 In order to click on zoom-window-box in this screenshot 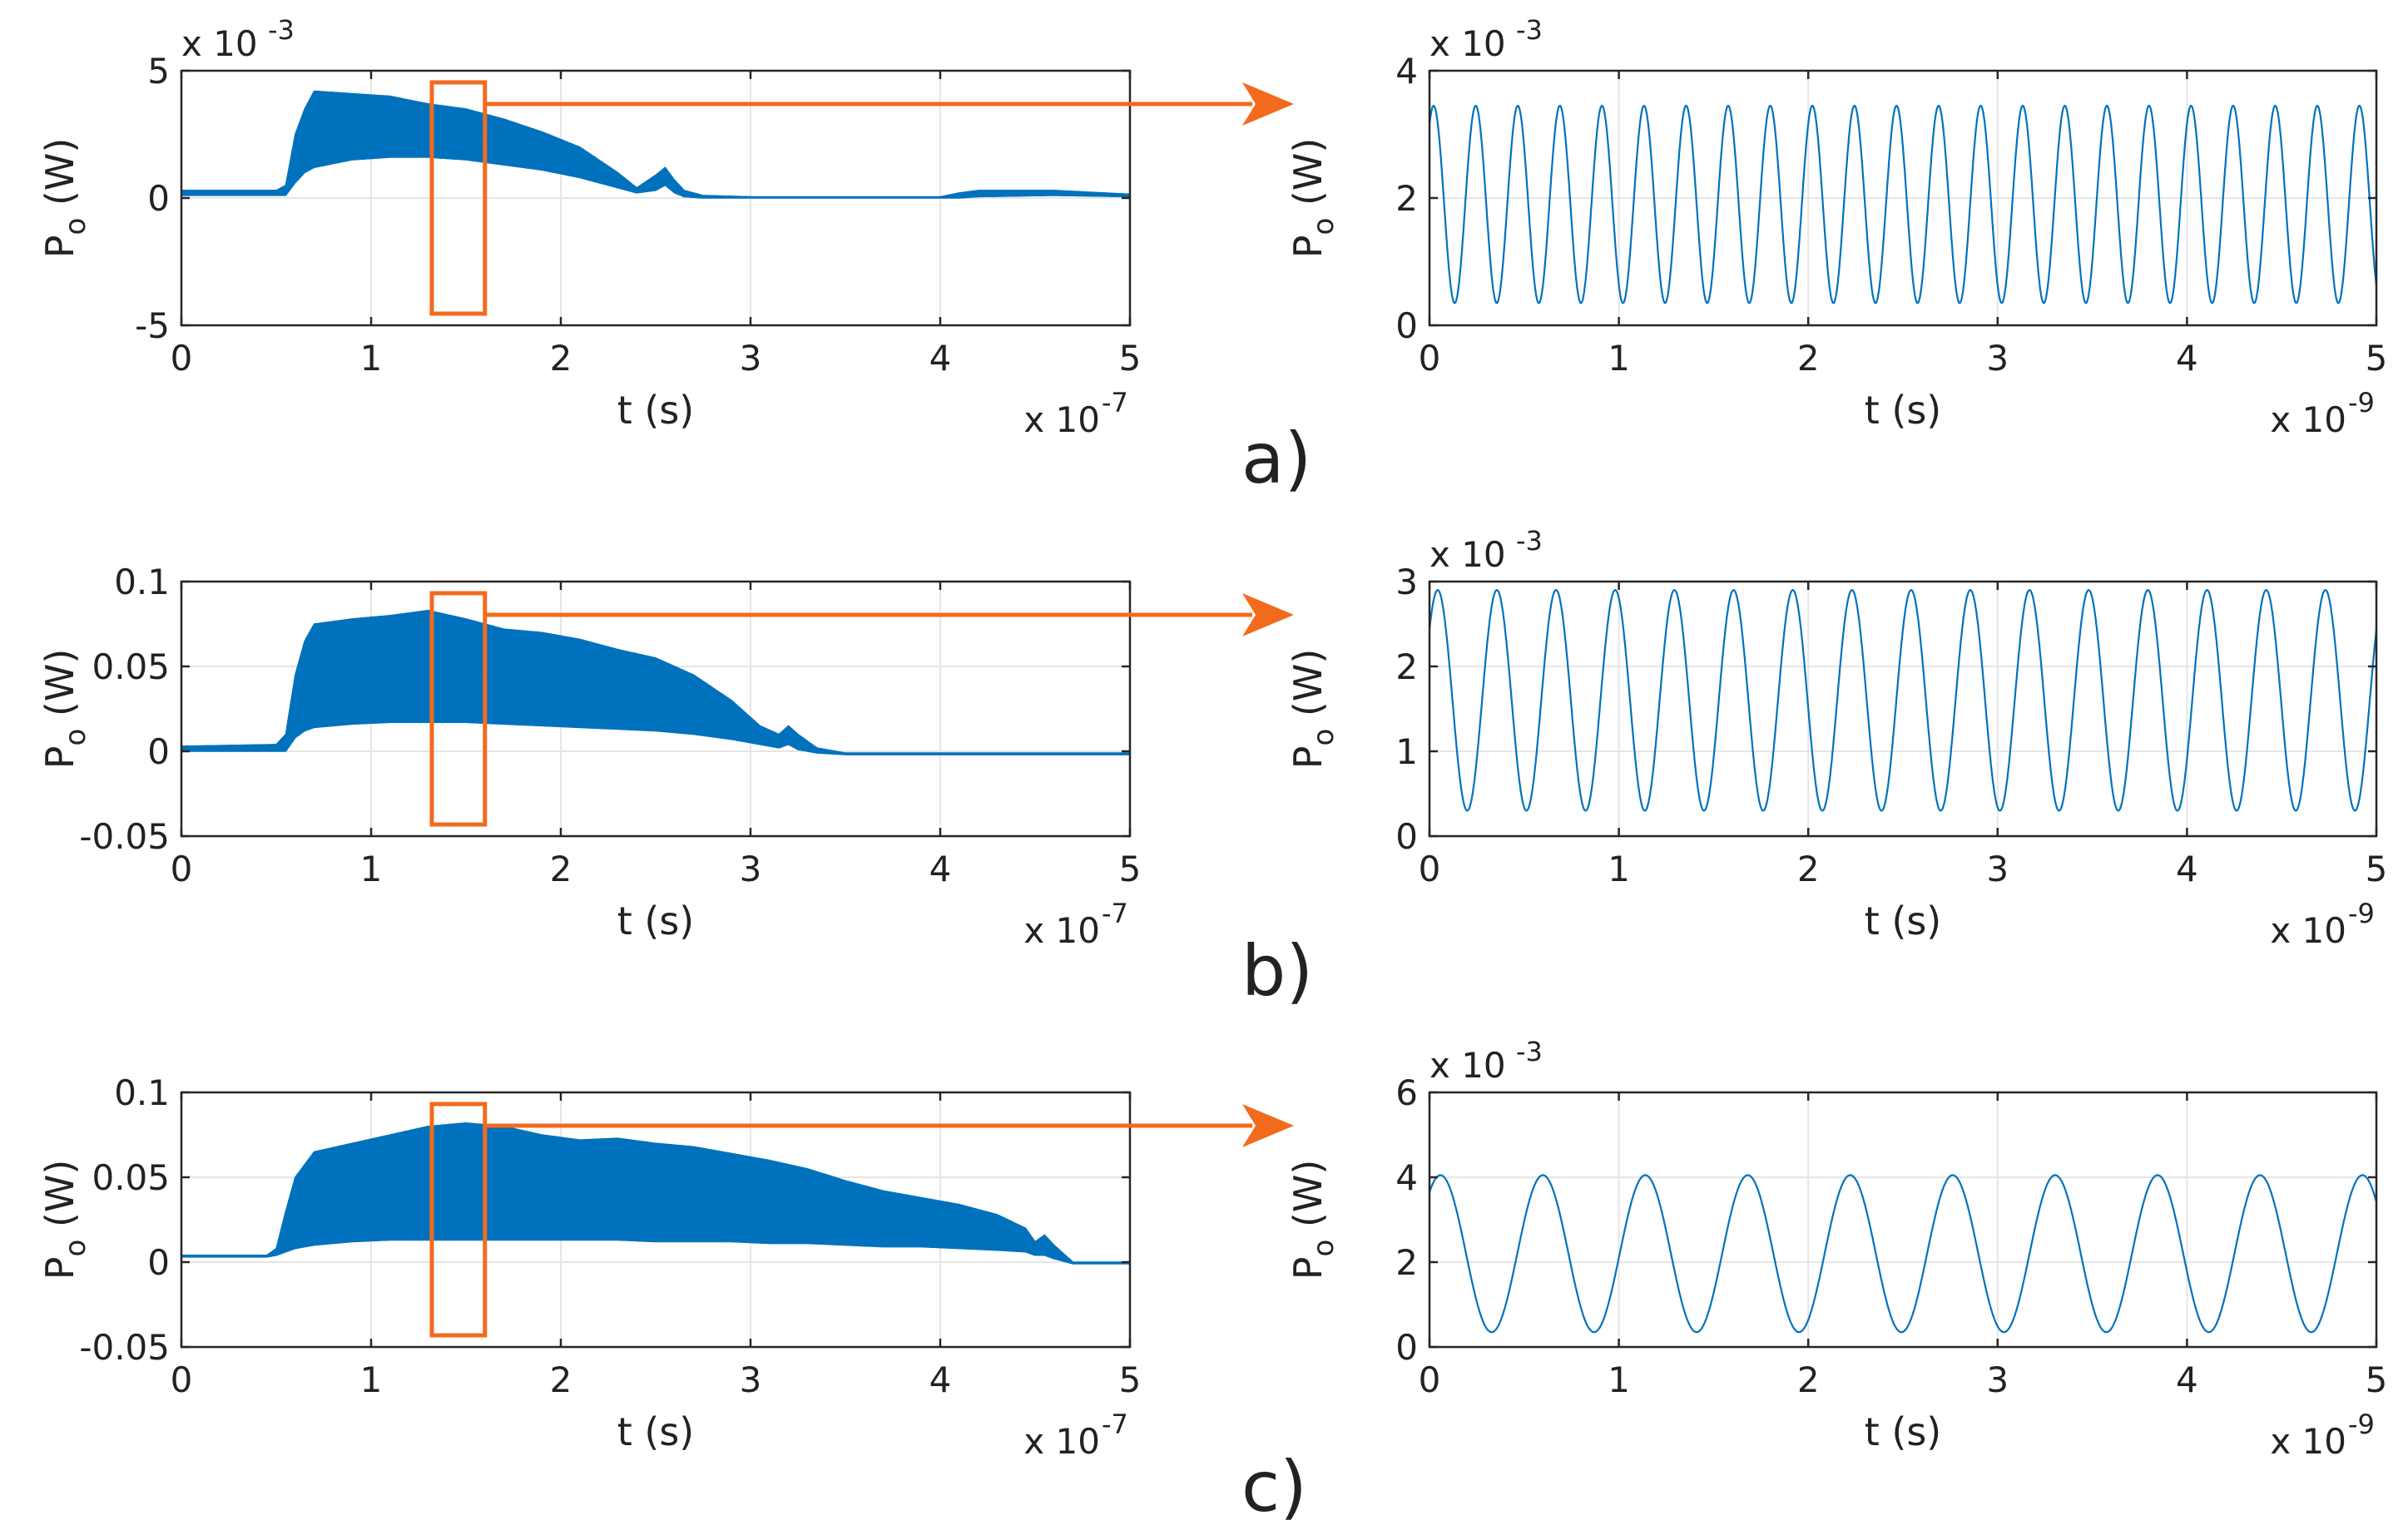, I will do `click(459, 1220)`.